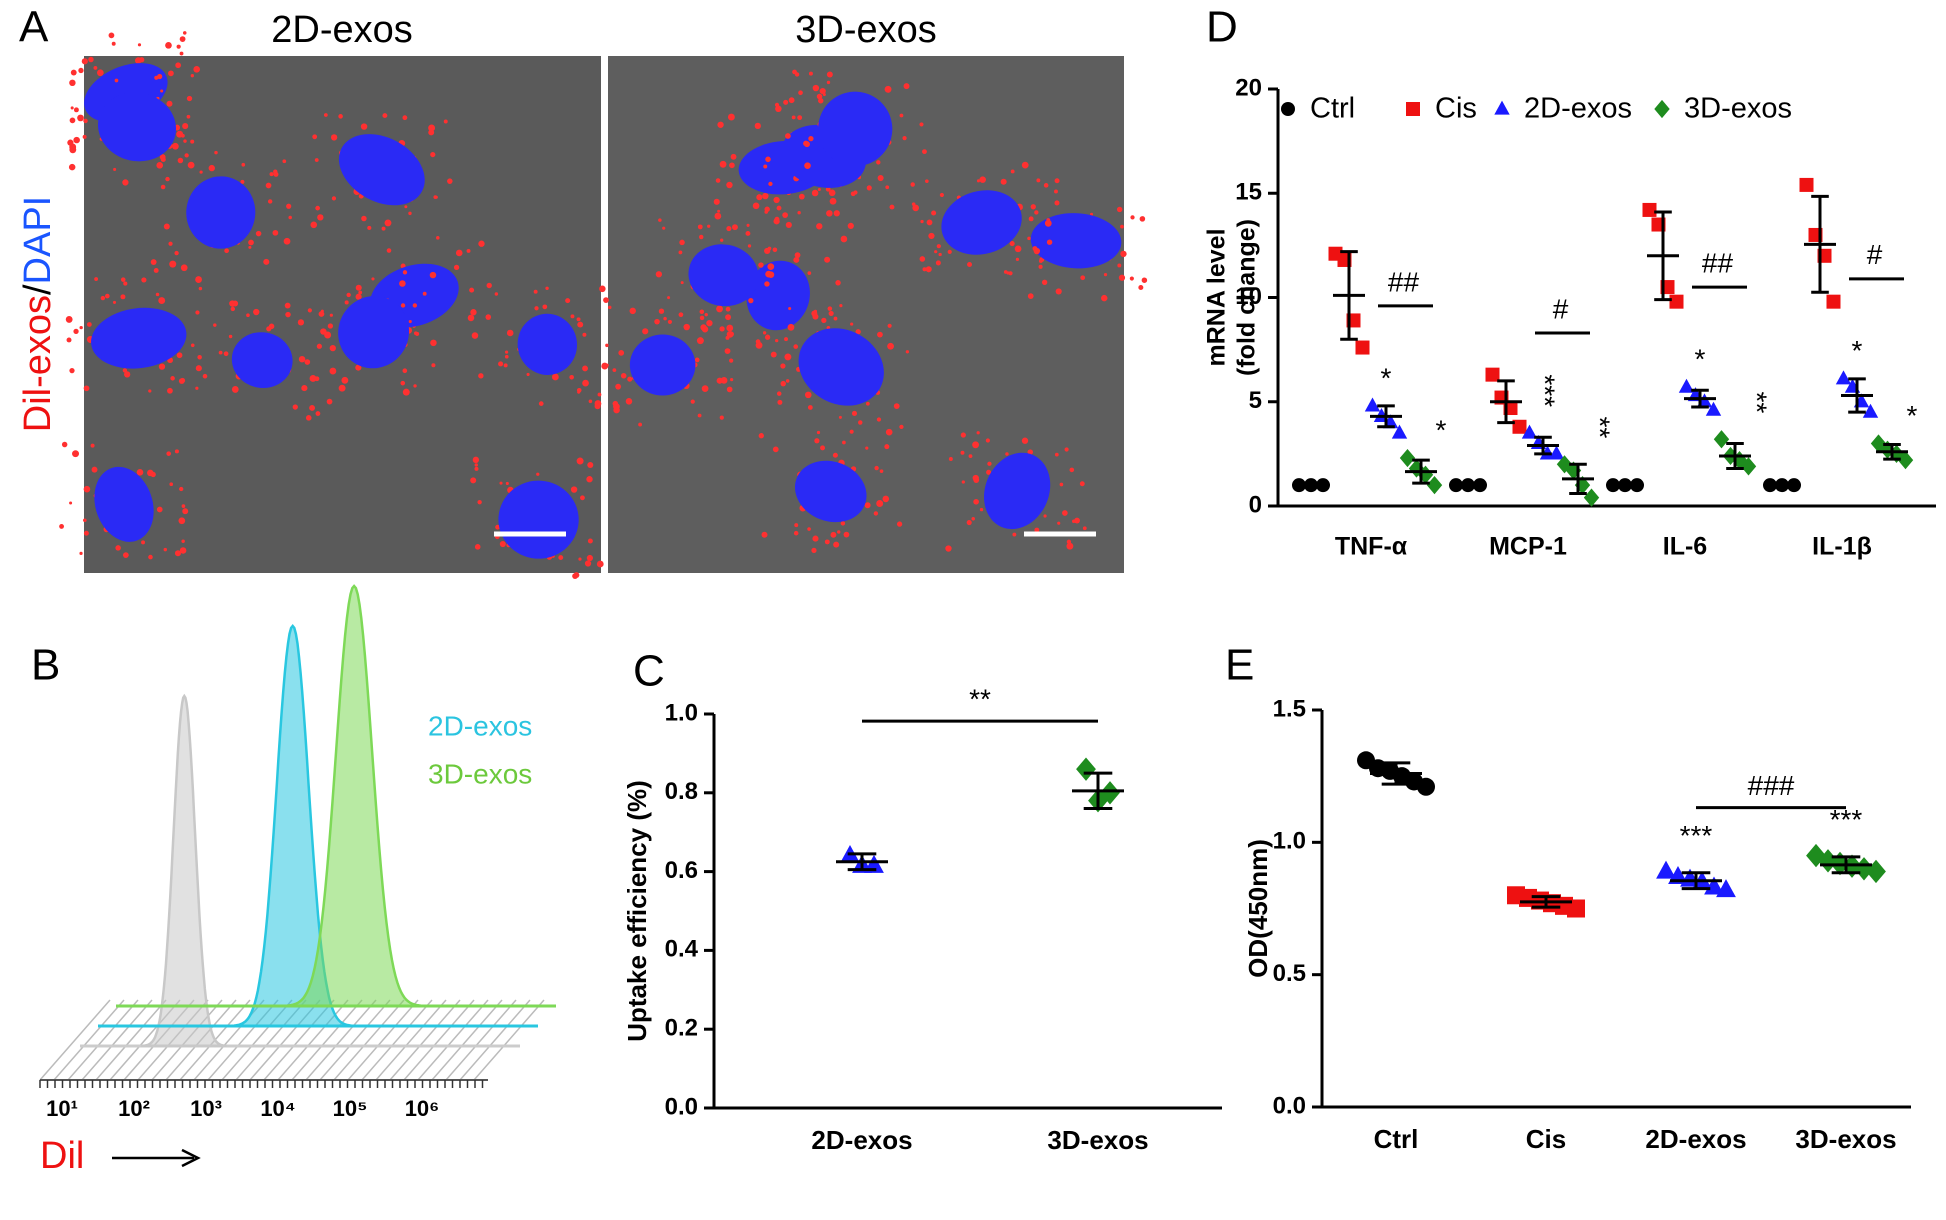 The height and width of the screenshot is (1220, 1946). Describe the element at coordinates (1695, 1139) in the screenshot. I see `x-tick-label: 2D-exos` at that location.